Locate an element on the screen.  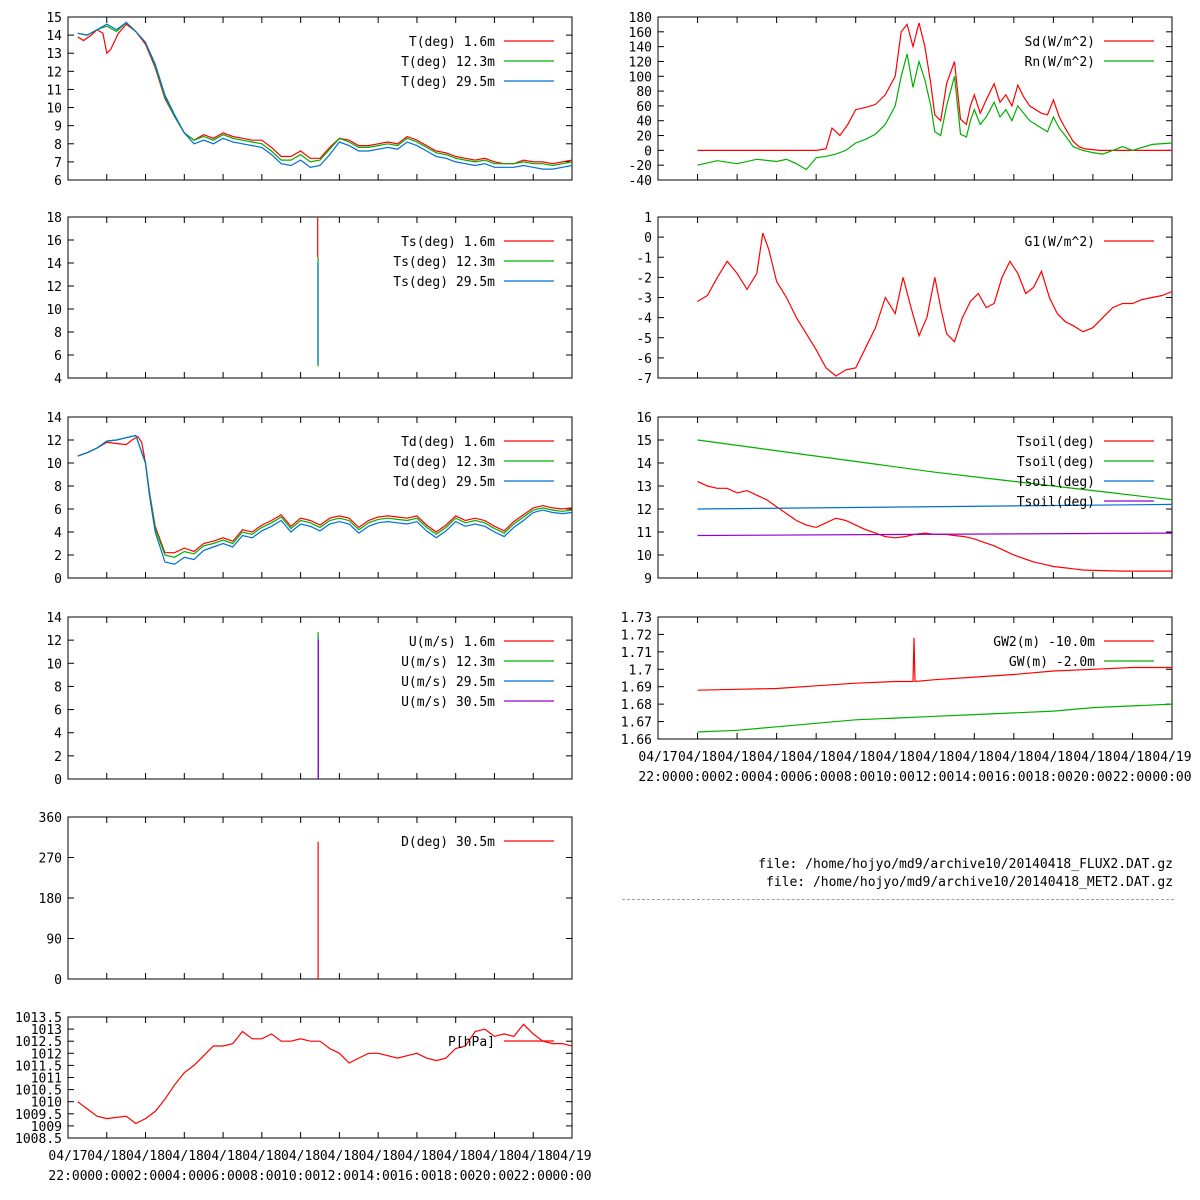
legend-label: Ts(deg) 12.3m is located at coordinates (444, 262).